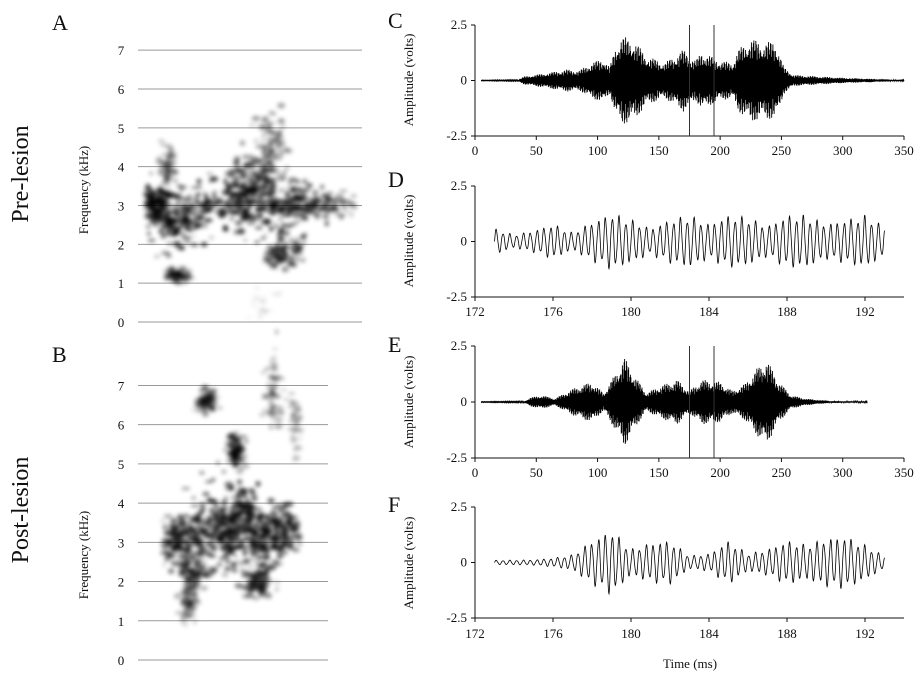 This screenshot has width=924, height=679. What do you see at coordinates (121, 425) in the screenshot?
I see `spectrogram-b-tick-label: 6` at bounding box center [121, 425].